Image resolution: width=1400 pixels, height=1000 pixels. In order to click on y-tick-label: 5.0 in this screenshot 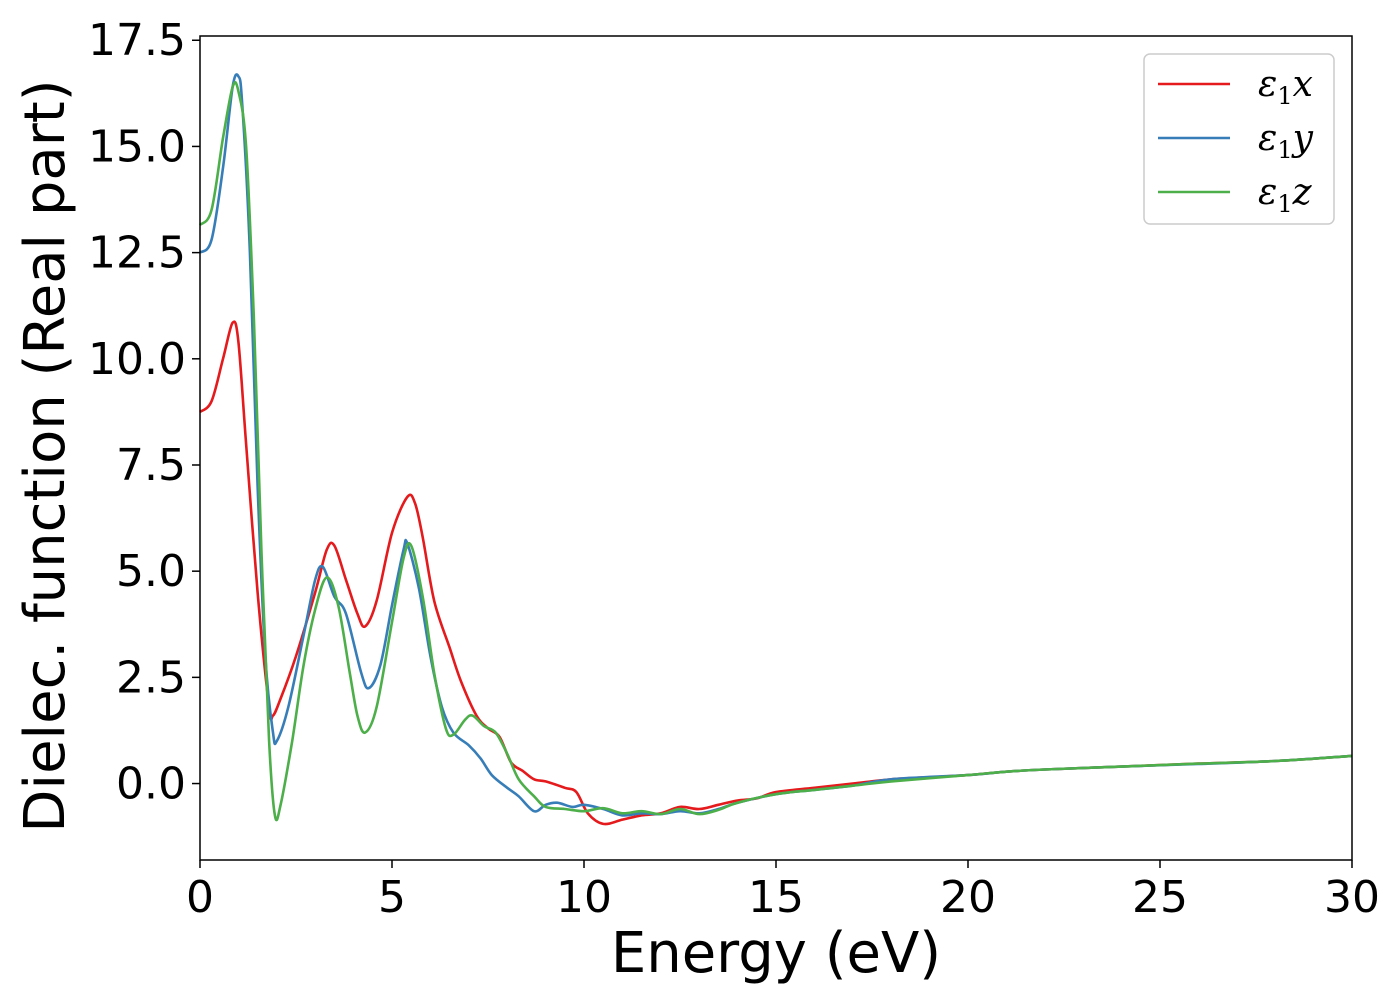, I will do `click(151, 571)`.